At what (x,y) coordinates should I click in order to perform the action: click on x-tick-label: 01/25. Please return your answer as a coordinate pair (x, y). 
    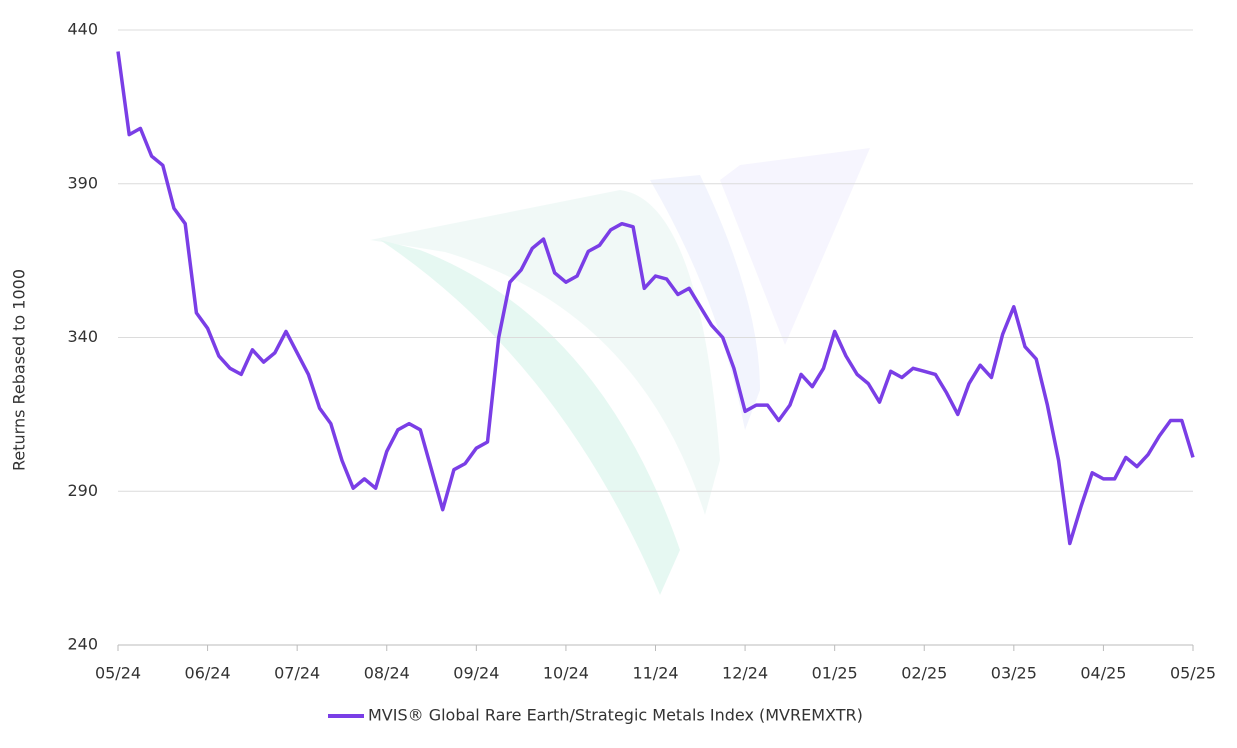
    Looking at the image, I should click on (835, 673).